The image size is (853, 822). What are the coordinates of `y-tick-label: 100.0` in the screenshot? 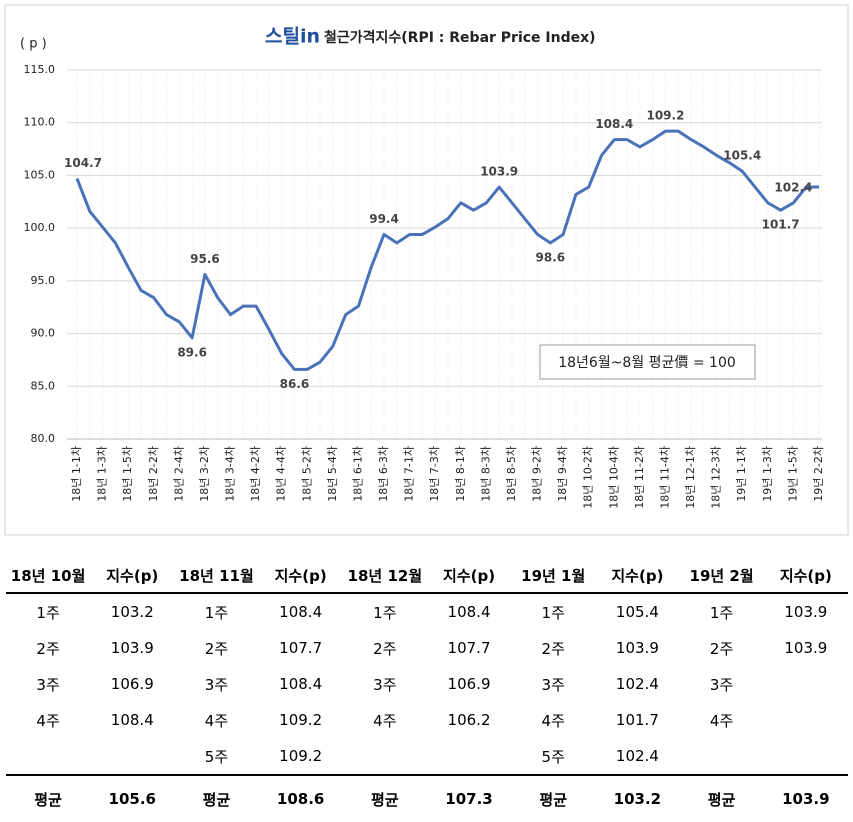 It's located at (40, 227).